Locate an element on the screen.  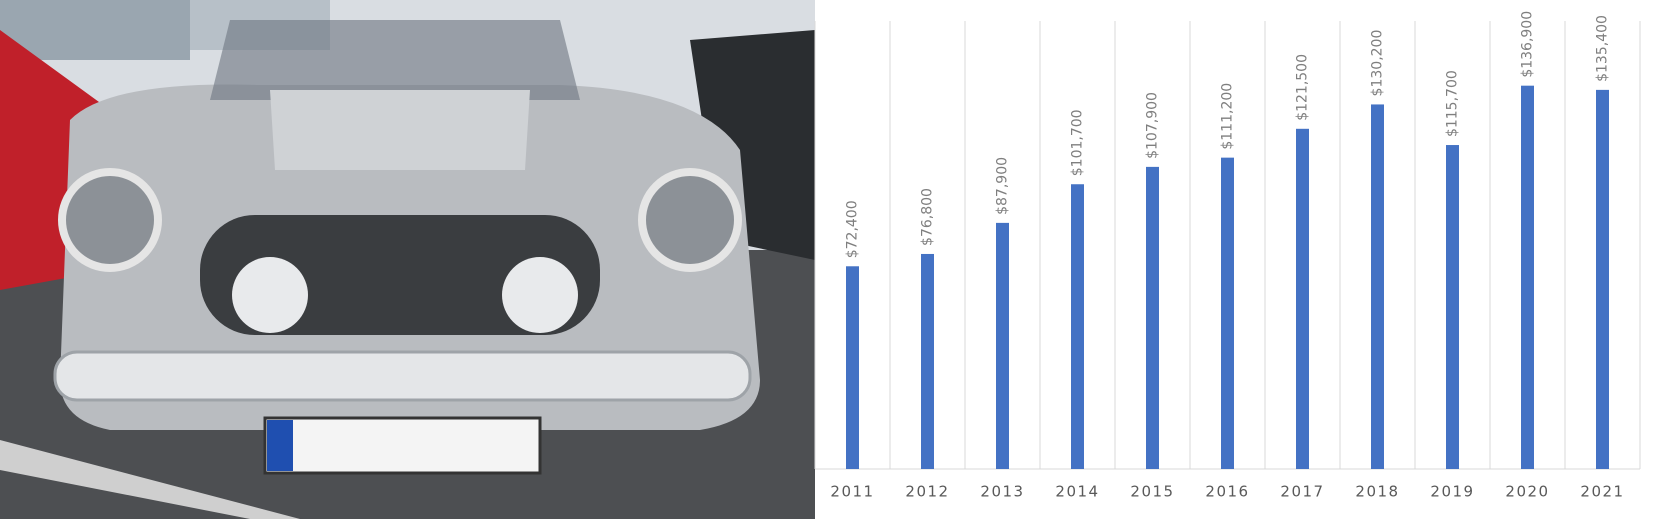
photo-road-marking is located at coordinates (150, 479).